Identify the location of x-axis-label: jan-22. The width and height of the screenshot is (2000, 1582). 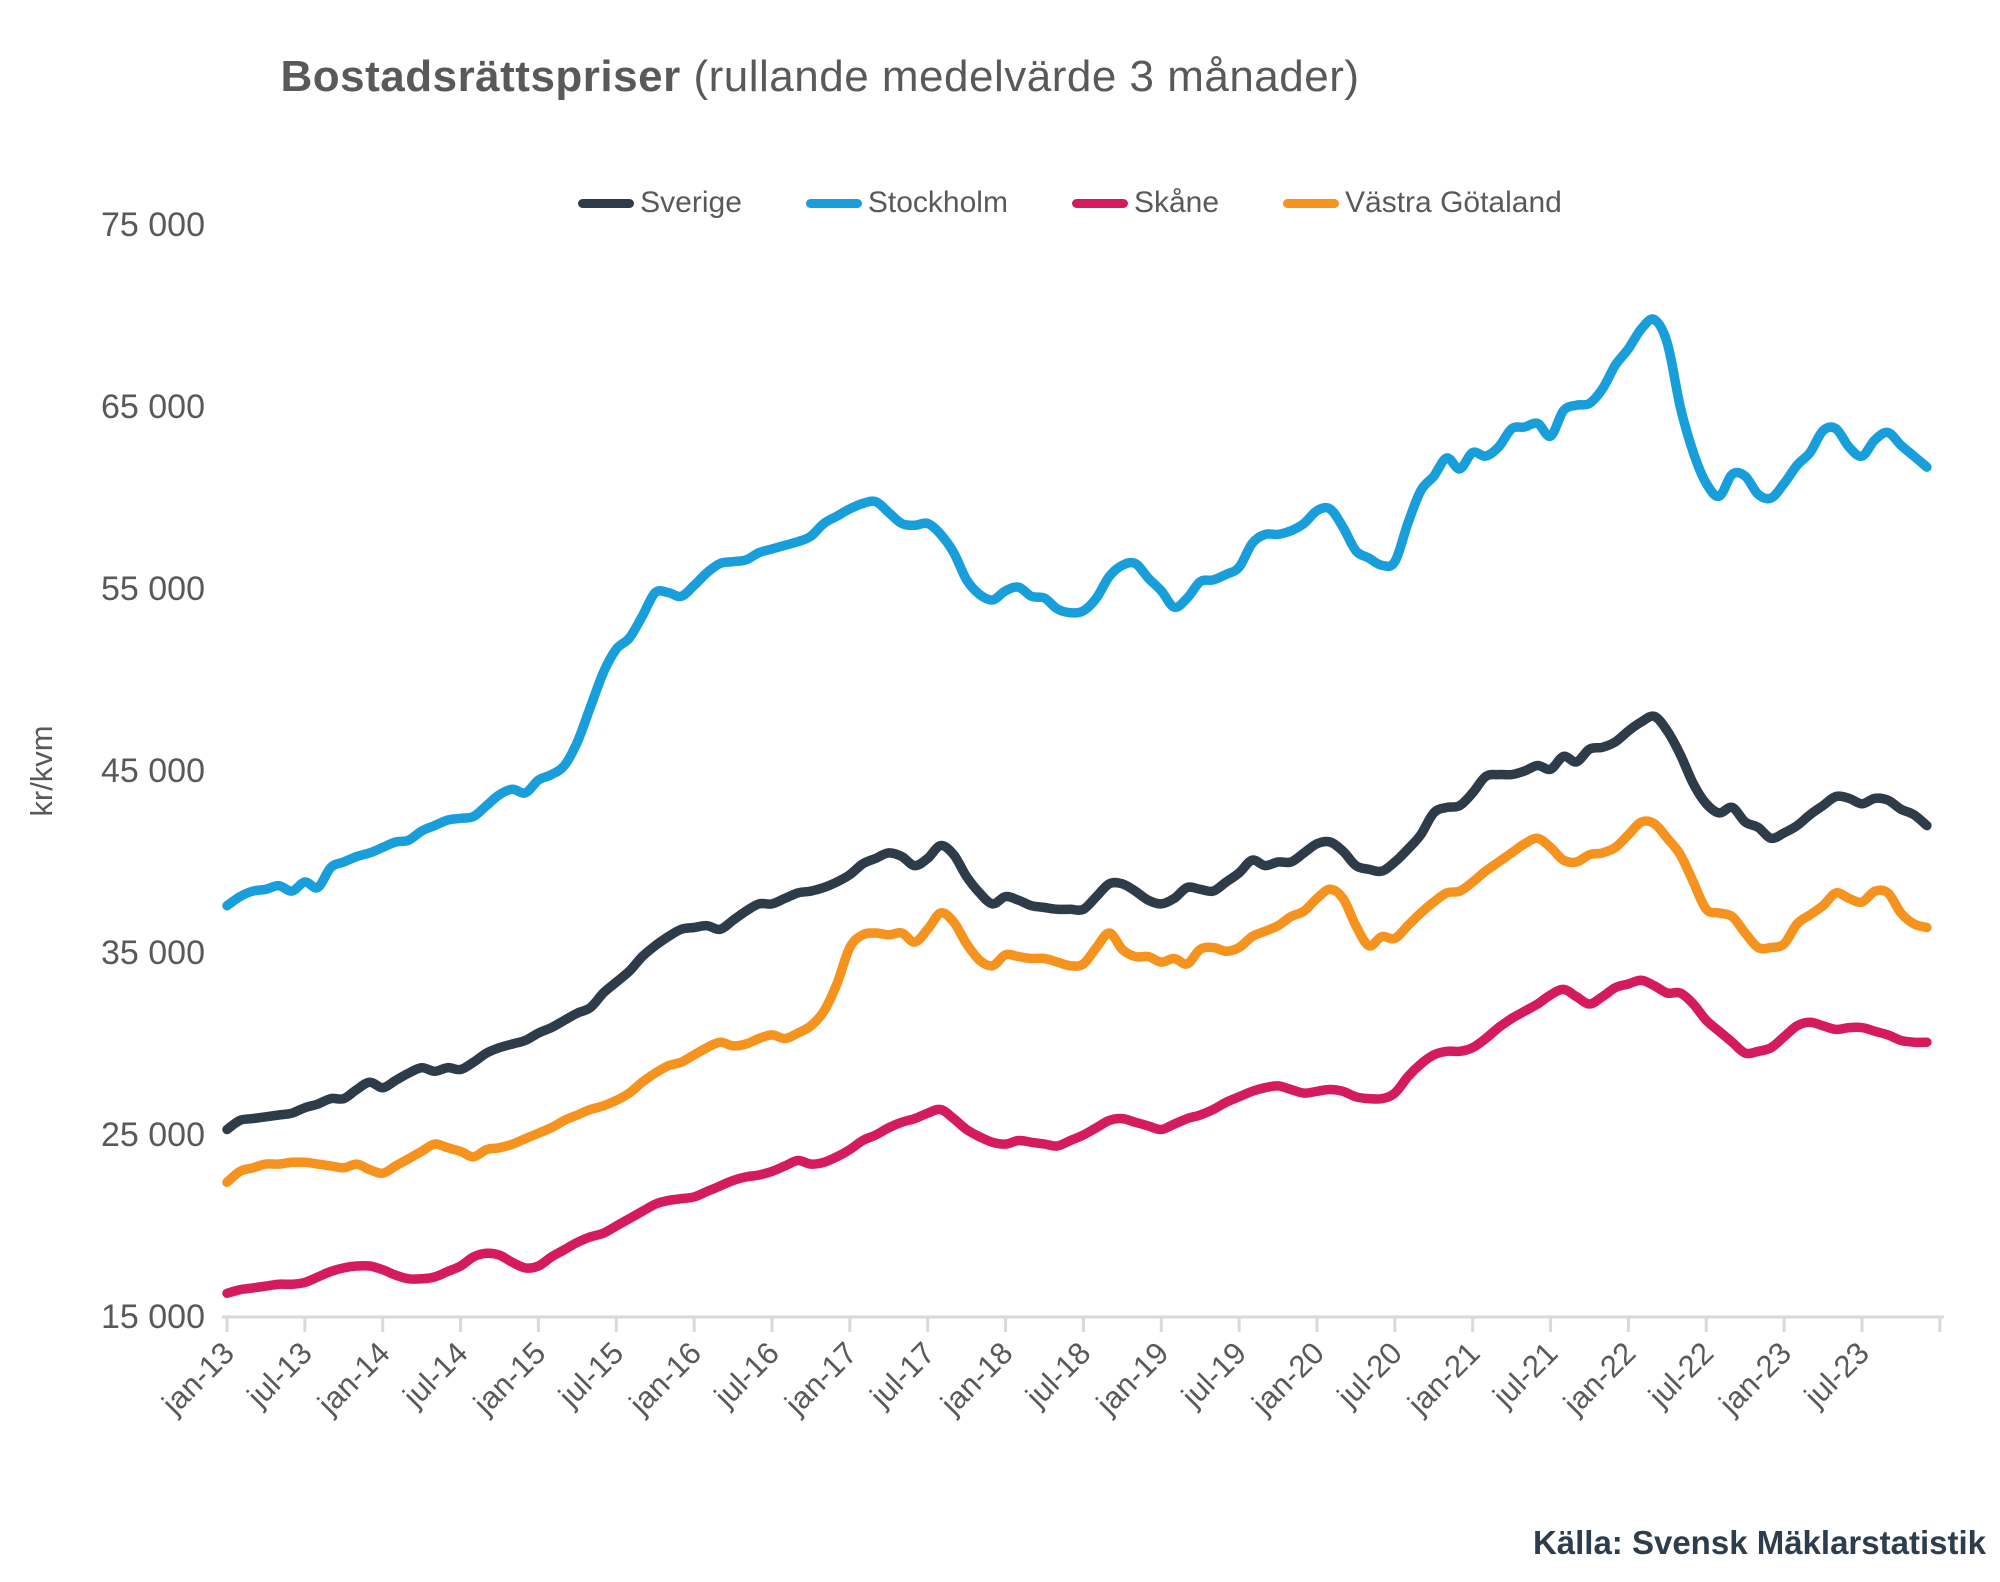
(1599, 1378).